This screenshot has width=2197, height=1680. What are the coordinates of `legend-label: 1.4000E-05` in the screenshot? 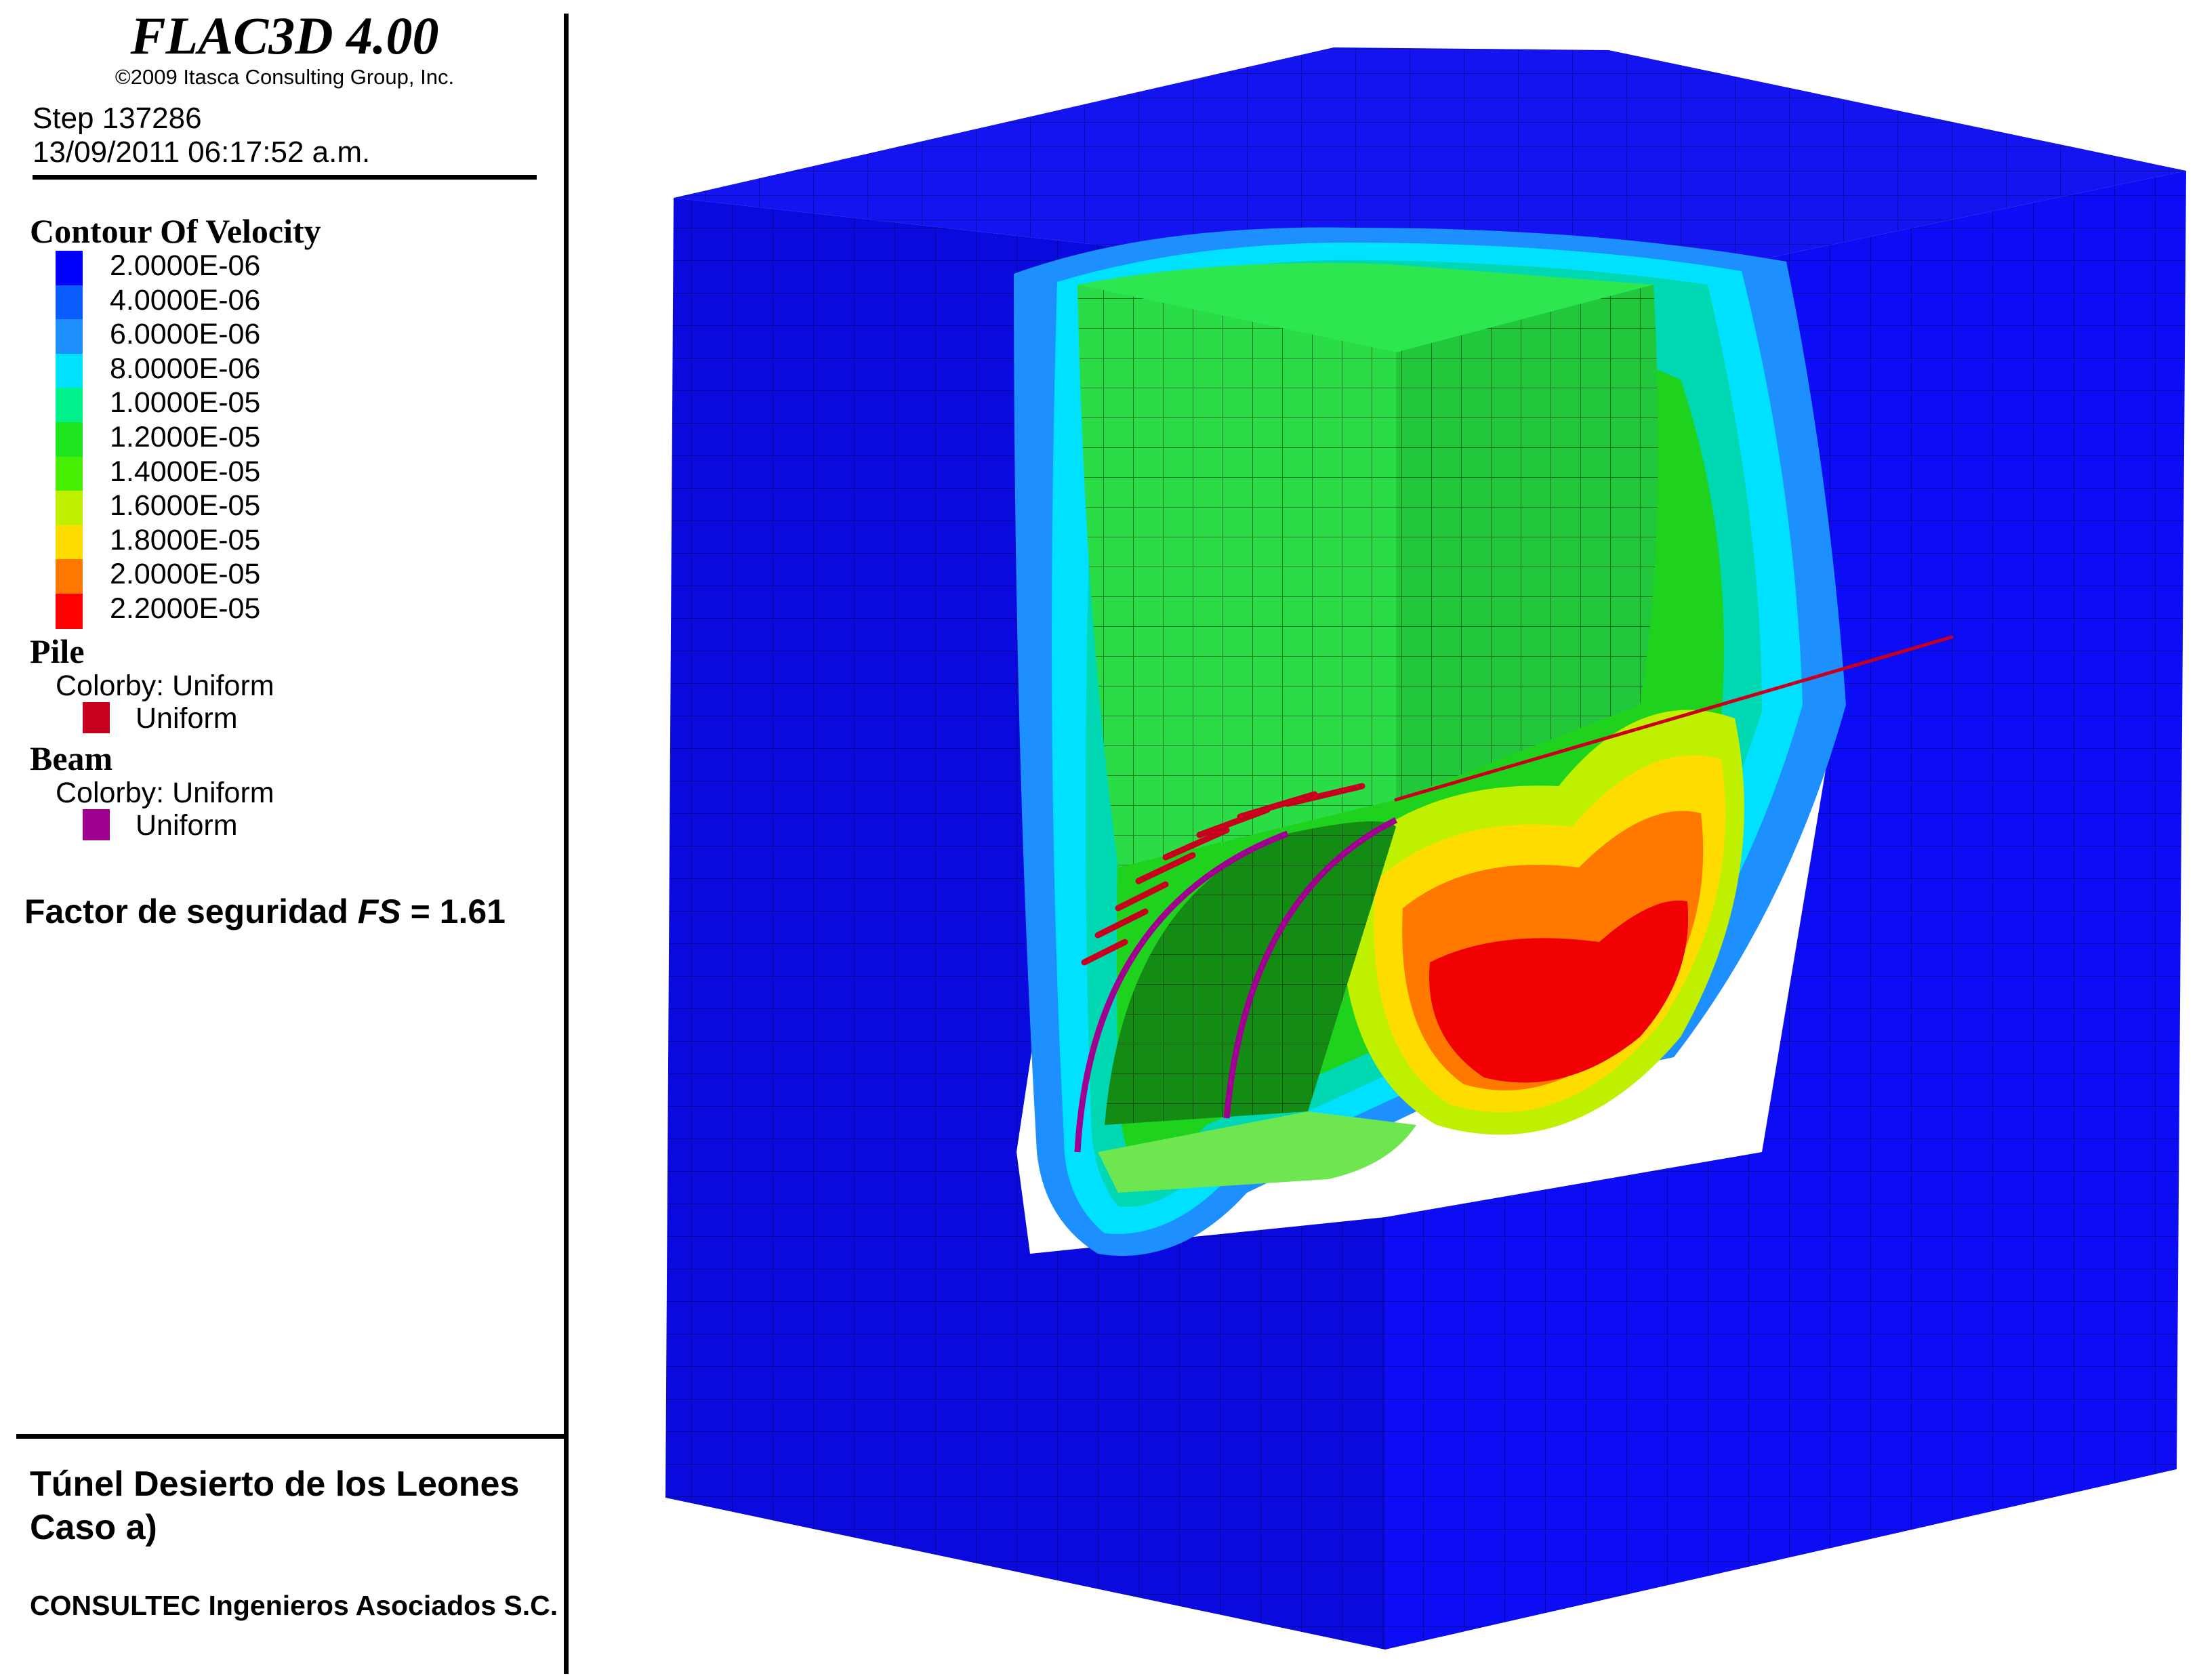 It's located at (186, 471).